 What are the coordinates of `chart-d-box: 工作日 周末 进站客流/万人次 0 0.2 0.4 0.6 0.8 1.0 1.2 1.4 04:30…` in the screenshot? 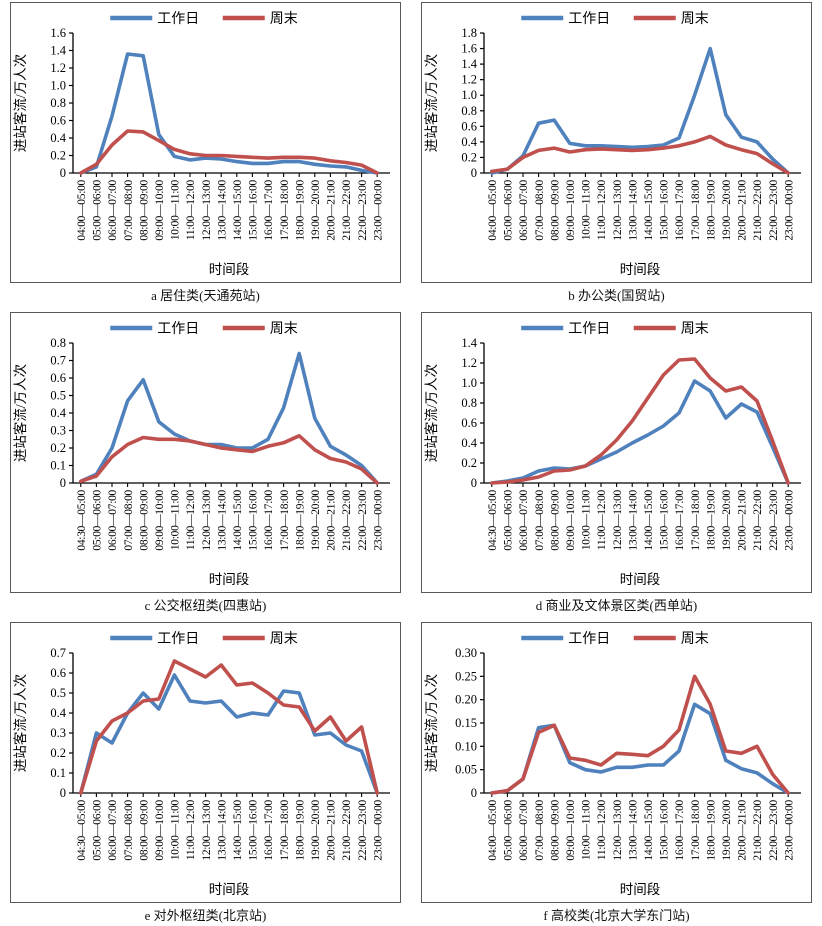 It's located at (616, 452).